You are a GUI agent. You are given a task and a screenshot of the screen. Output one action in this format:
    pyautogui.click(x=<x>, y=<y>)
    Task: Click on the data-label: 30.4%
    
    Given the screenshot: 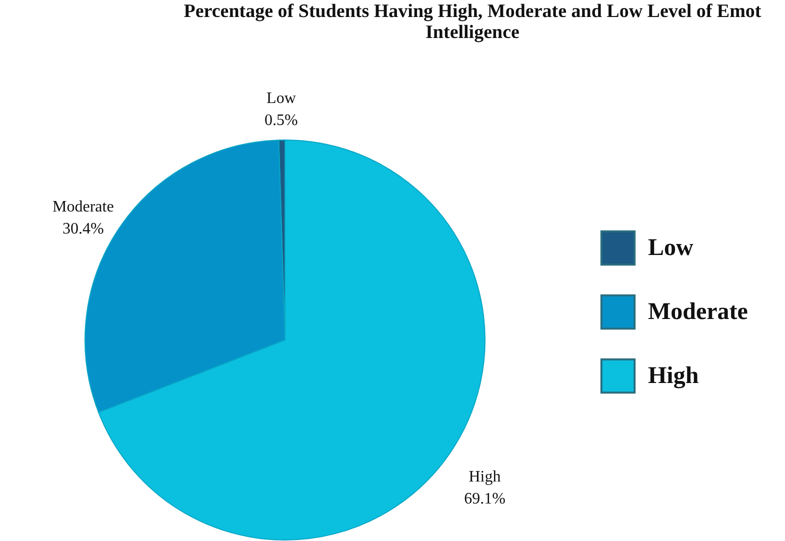 What is the action you would take?
    pyautogui.click(x=83, y=229)
    